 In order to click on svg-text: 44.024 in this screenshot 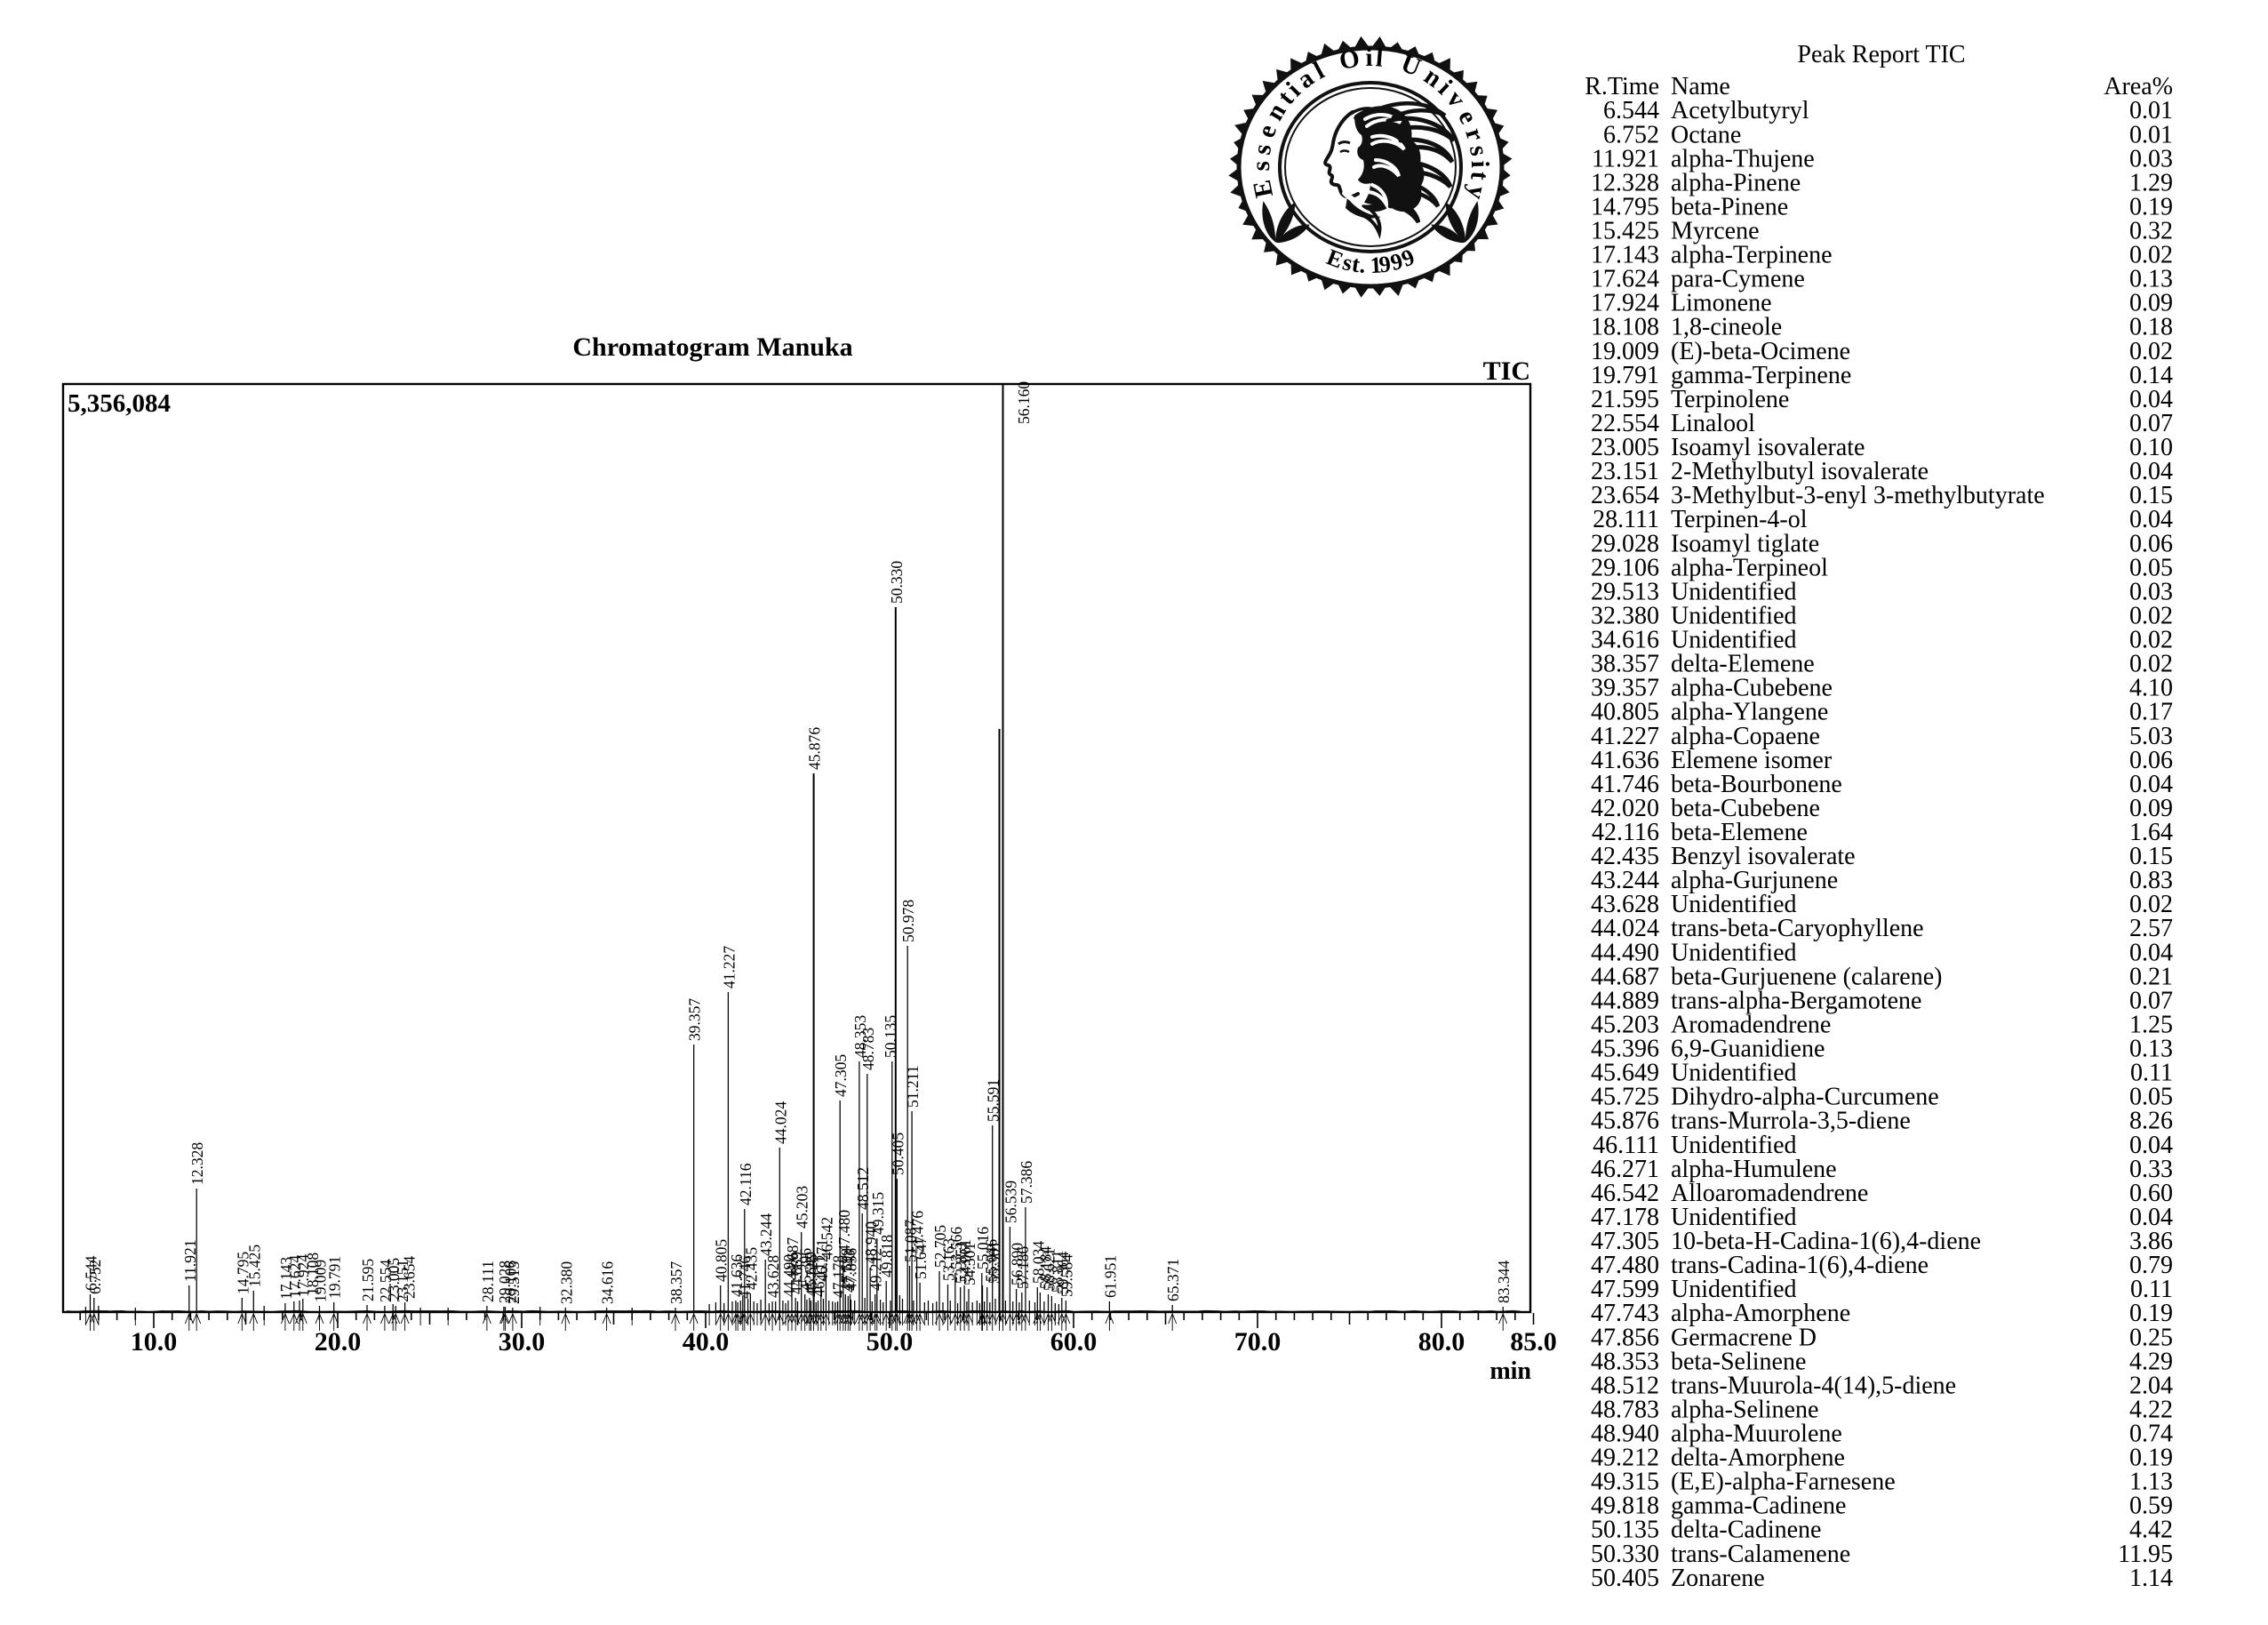, I will do `click(780, 1122)`.